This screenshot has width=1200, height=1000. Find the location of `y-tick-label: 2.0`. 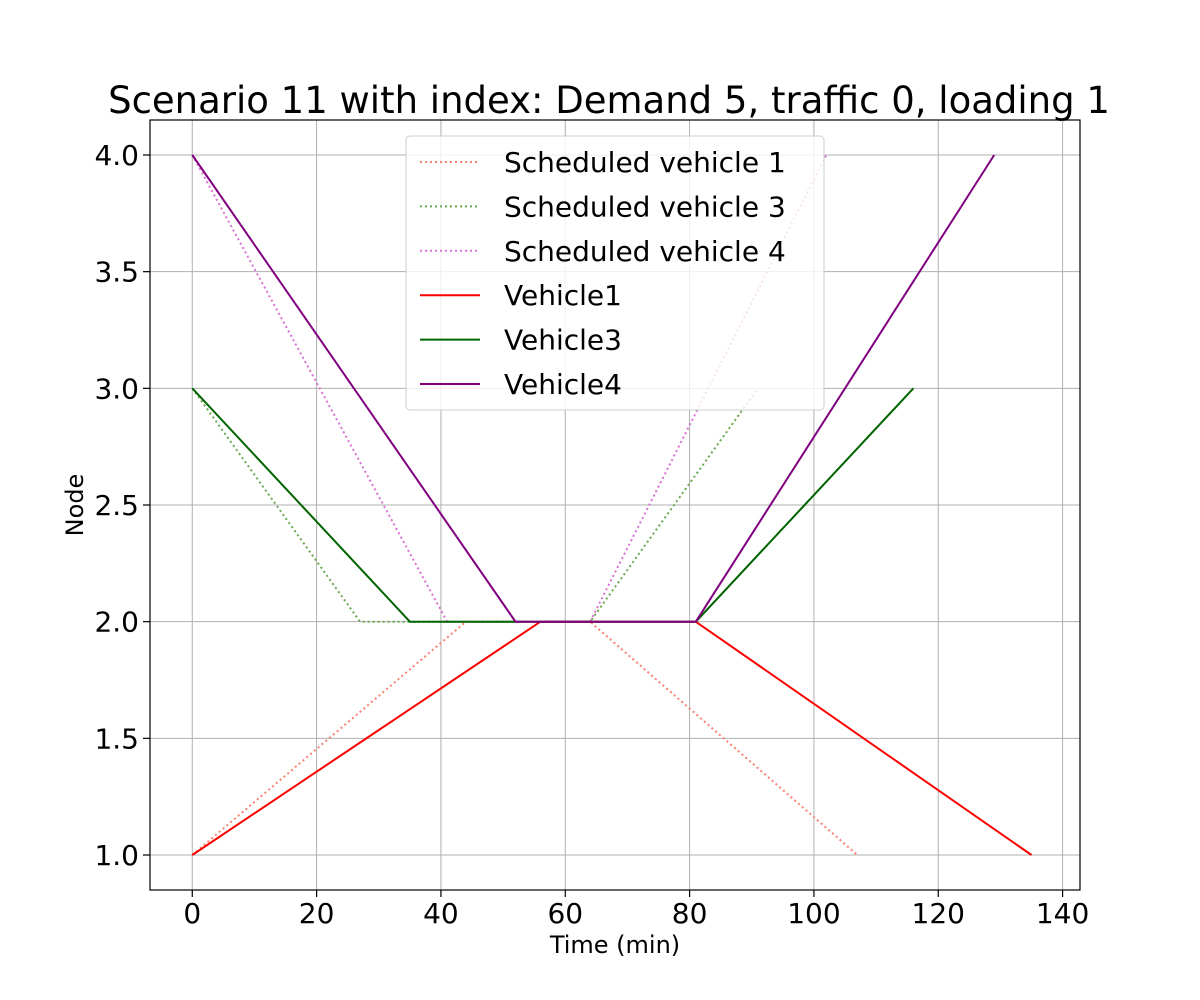

y-tick-label: 2.0 is located at coordinates (116, 622).